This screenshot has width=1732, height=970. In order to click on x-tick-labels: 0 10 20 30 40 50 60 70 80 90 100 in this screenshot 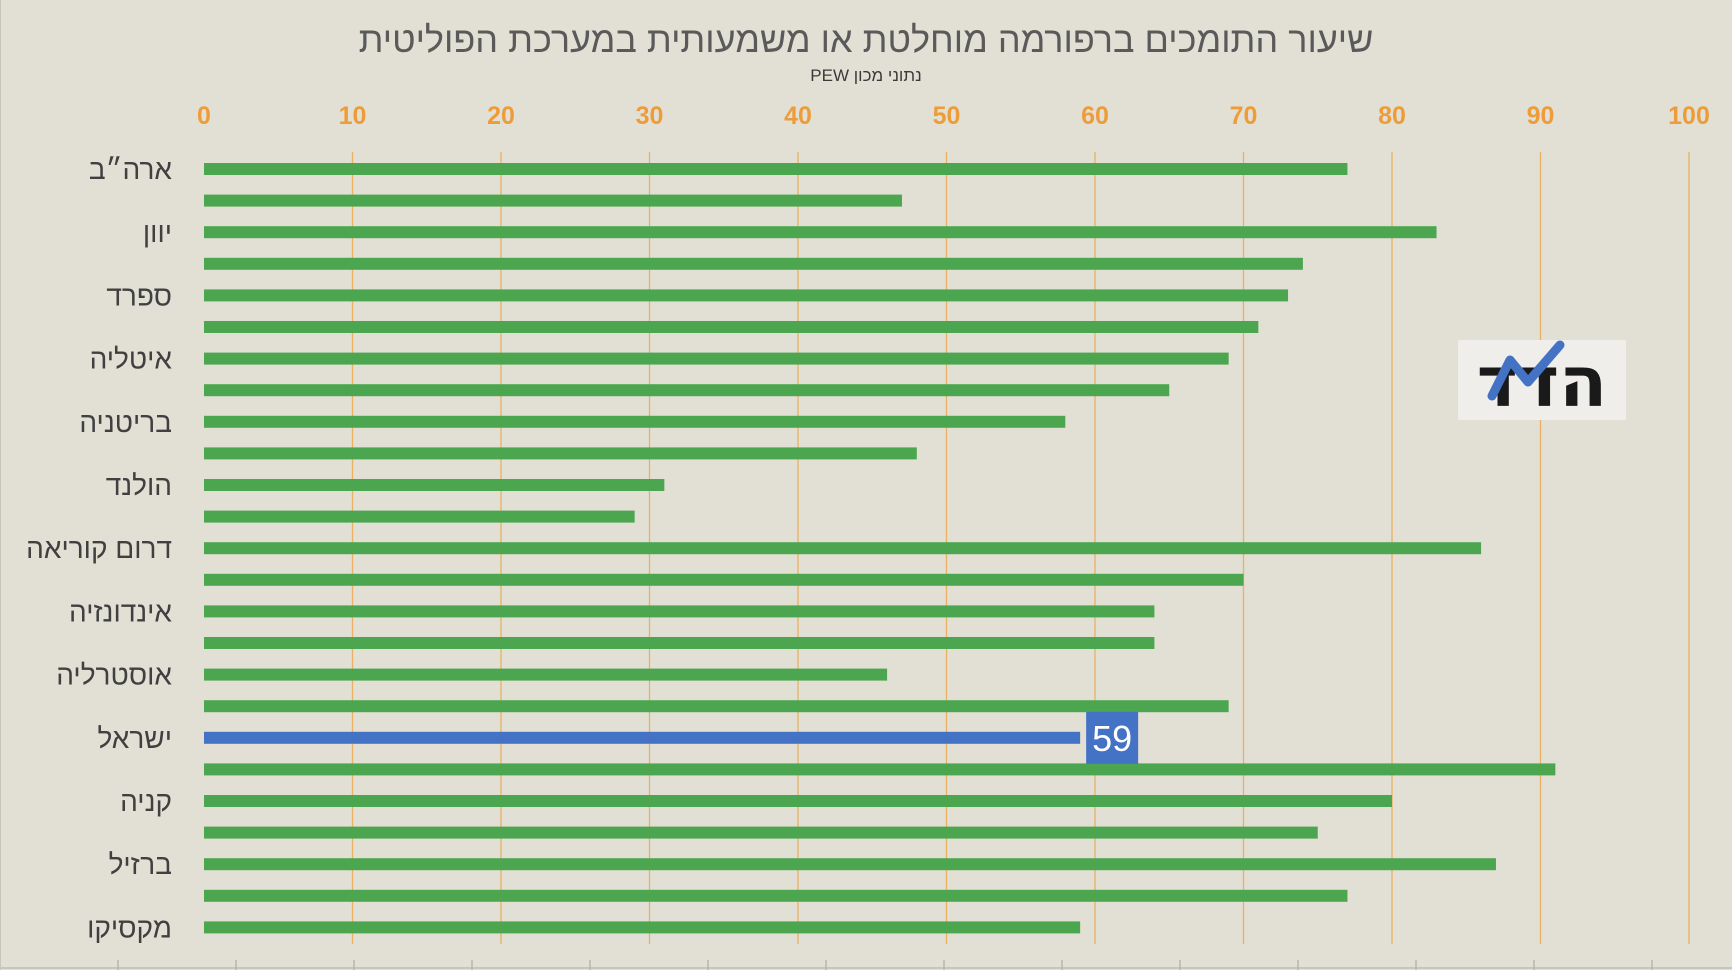, I will do `click(953, 116)`.